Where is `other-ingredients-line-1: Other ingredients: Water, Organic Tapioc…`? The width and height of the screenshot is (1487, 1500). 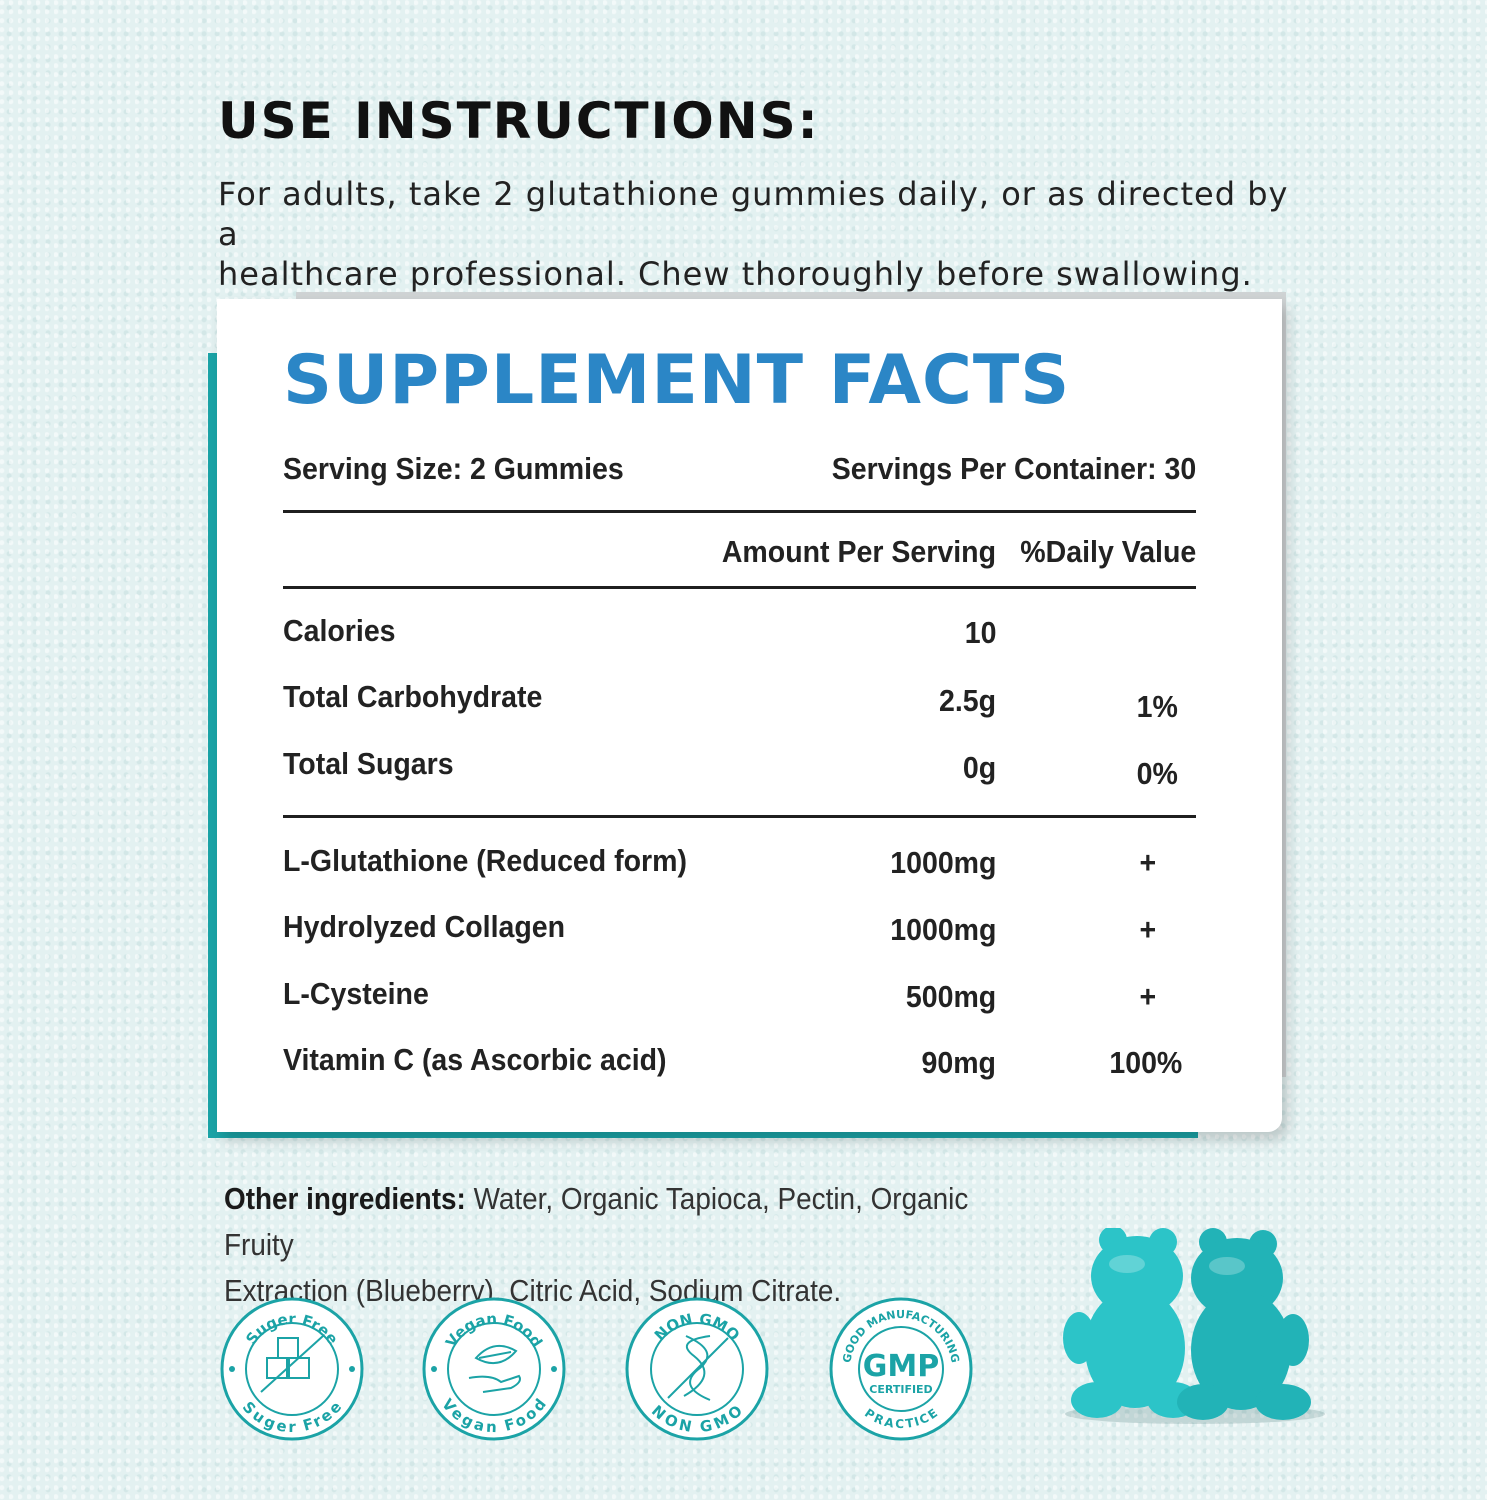
other-ingredients-line-1: Other ingredients: Water, Organic Tapioc… is located at coordinates (611, 1222).